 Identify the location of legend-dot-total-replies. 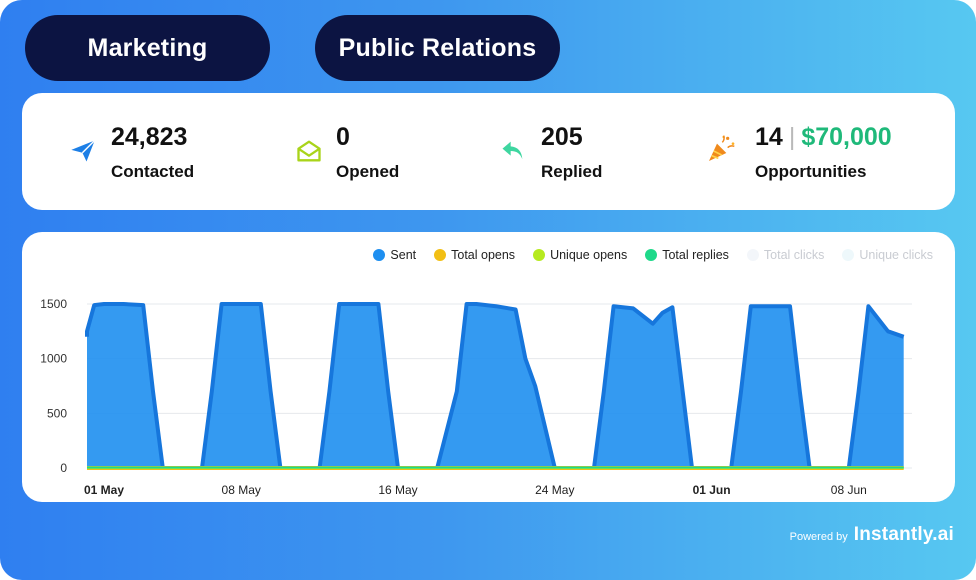
(651, 255).